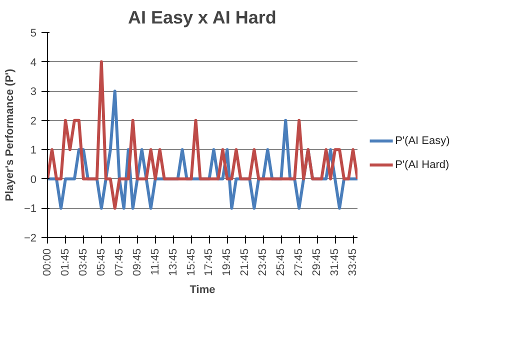  What do you see at coordinates (33, 62) in the screenshot?
I see `y-tick-label: 4` at bounding box center [33, 62].